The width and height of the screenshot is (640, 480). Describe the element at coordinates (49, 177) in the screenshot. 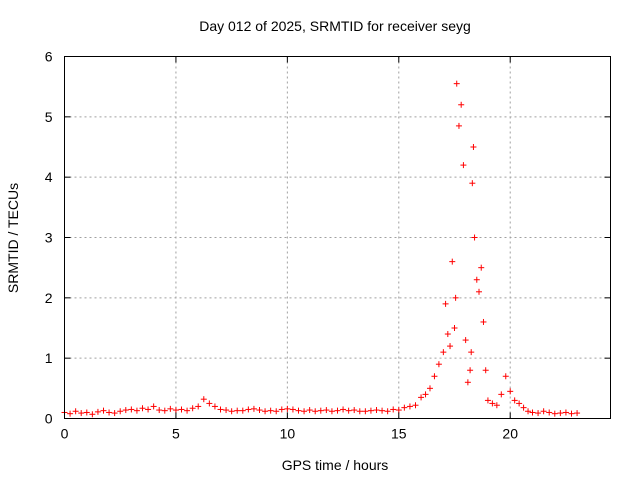

I see `y-tick-label: 4` at that location.